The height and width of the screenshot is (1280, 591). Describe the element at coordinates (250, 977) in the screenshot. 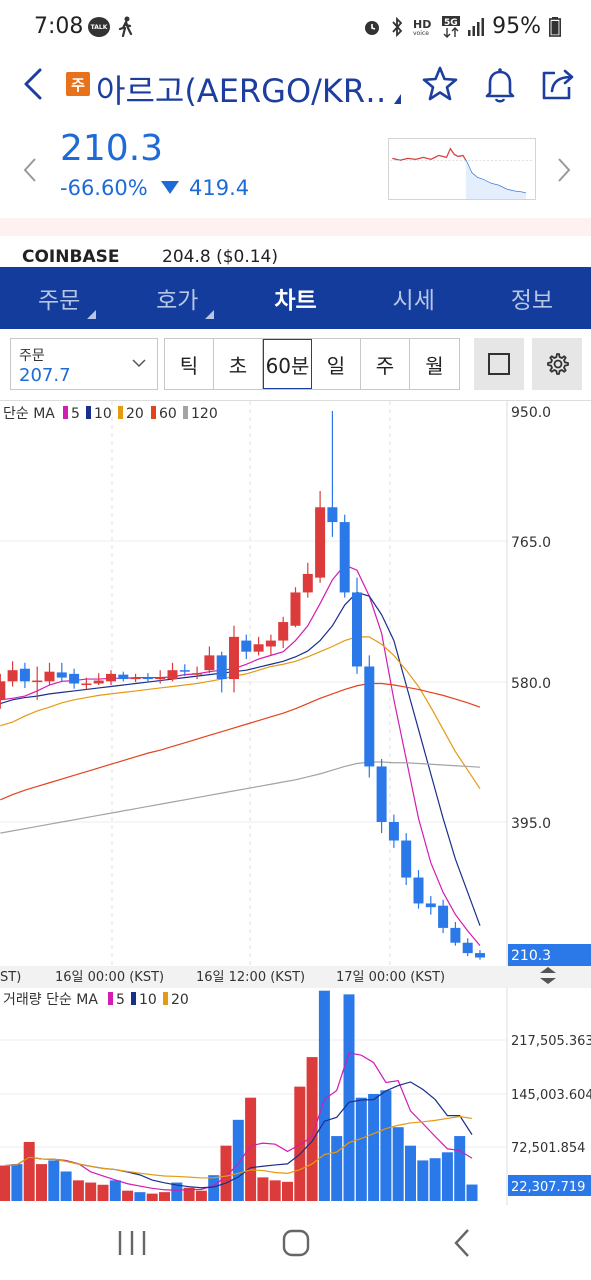

I see `x-tick-label: 16일 12:00 (KST)` at that location.